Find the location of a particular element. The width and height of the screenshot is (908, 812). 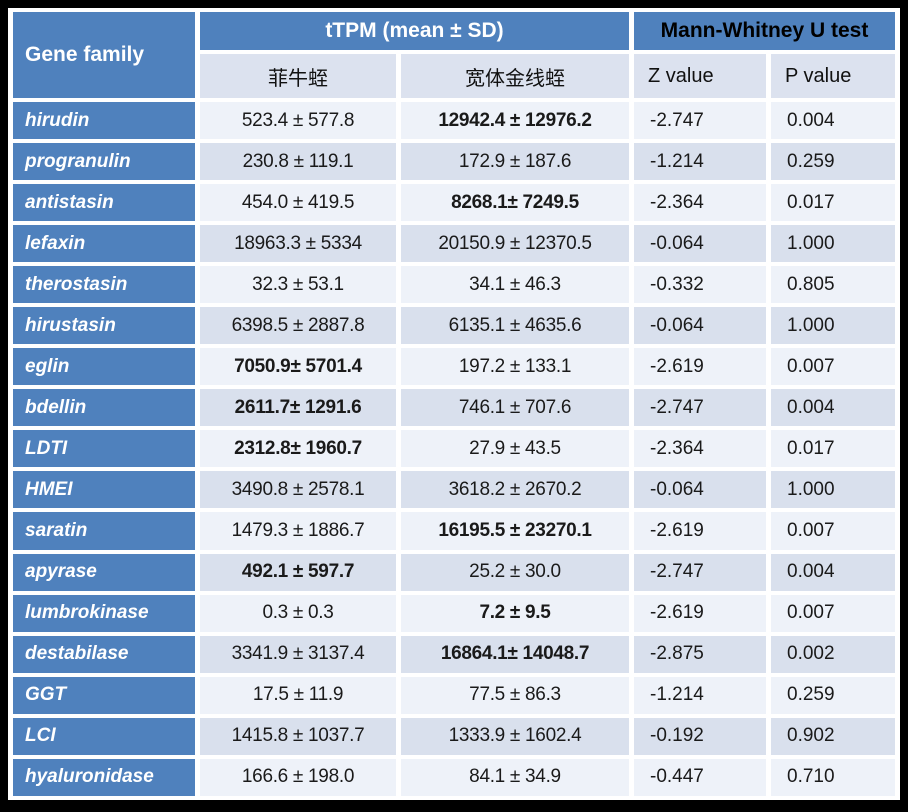

hm-value-cell: 1479.3 ± 1886.7 is located at coordinates (298, 531).